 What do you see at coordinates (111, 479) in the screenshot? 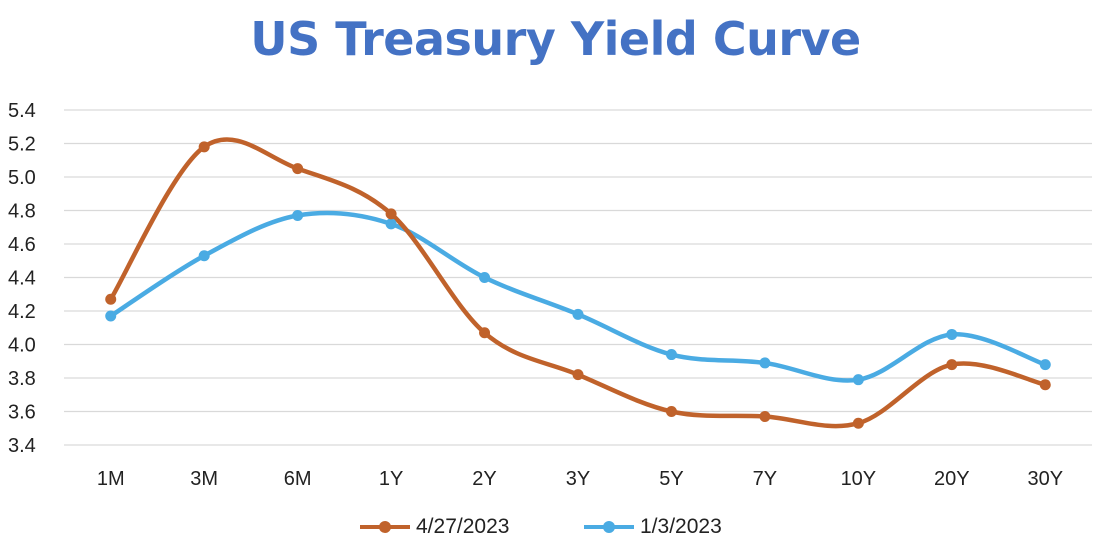
I see `x-tick-label: 1M` at bounding box center [111, 479].